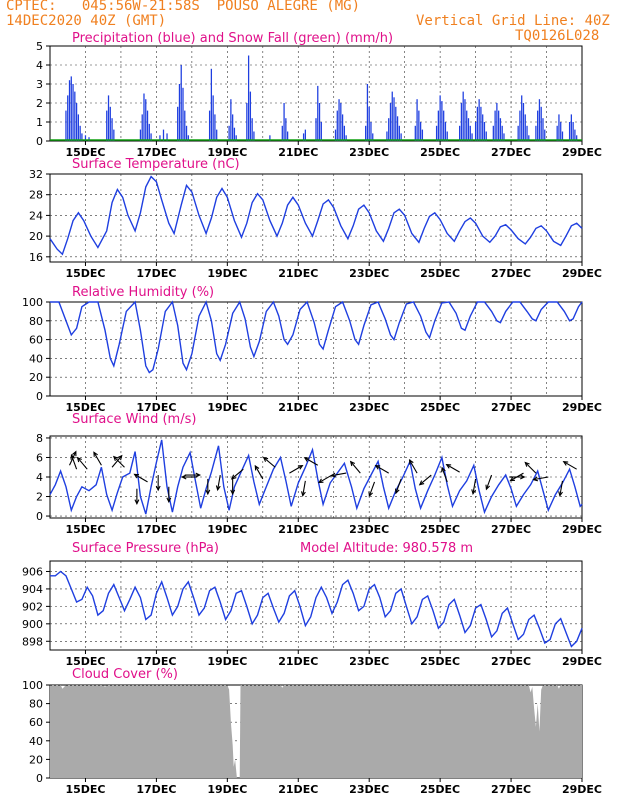 This screenshot has height=800, width=618. I want to click on y-tick-label: 32, so click(36, 174).